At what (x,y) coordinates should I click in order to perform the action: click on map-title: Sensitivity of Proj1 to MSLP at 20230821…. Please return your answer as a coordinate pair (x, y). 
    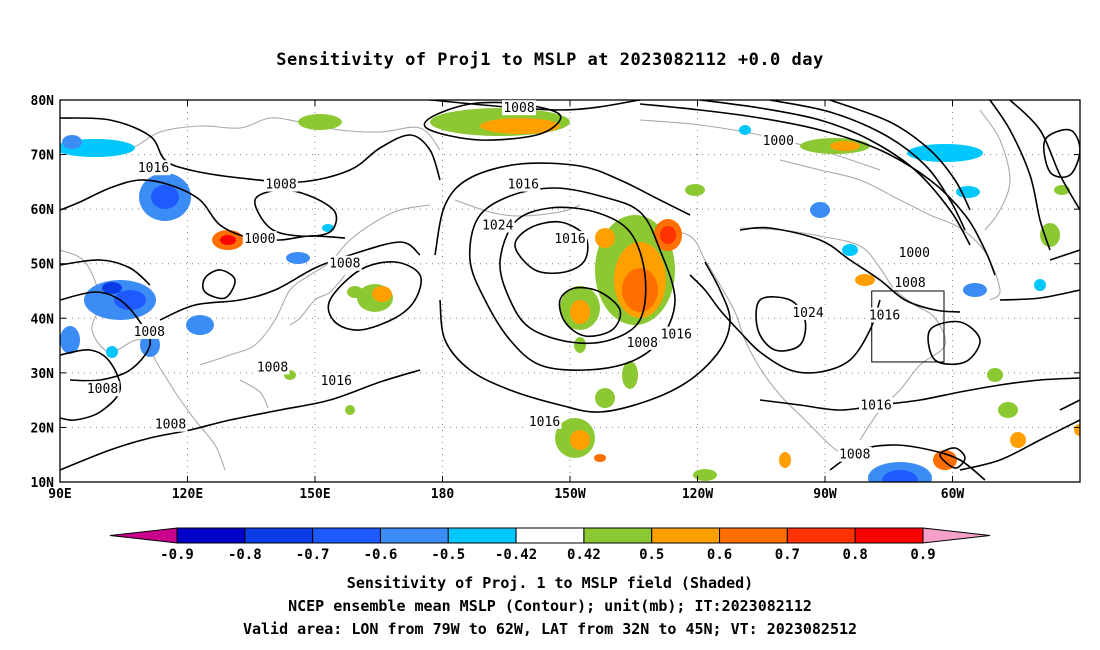
    Looking at the image, I should click on (550, 60).